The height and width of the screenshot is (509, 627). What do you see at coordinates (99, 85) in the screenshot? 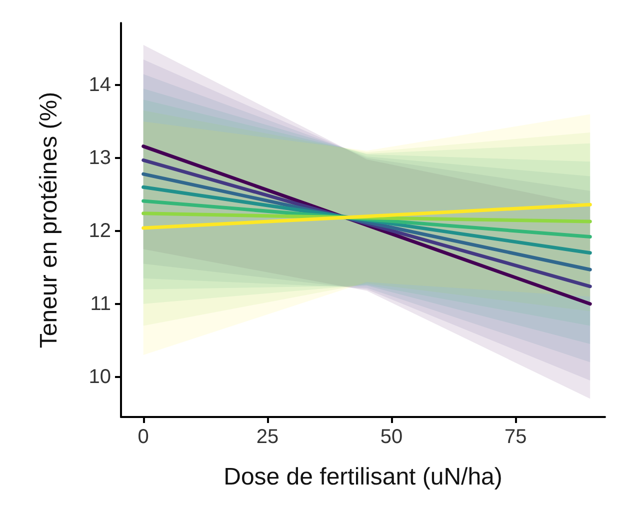
I see `y-tick-label: 14` at bounding box center [99, 85].